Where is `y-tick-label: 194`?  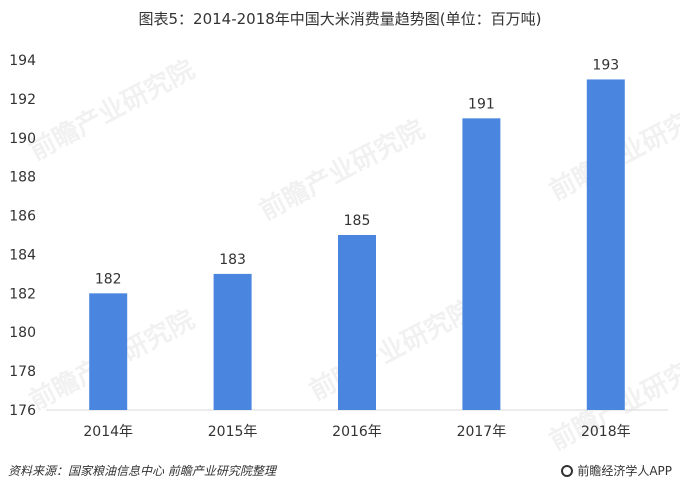 y-tick-label: 194 is located at coordinates (22, 61).